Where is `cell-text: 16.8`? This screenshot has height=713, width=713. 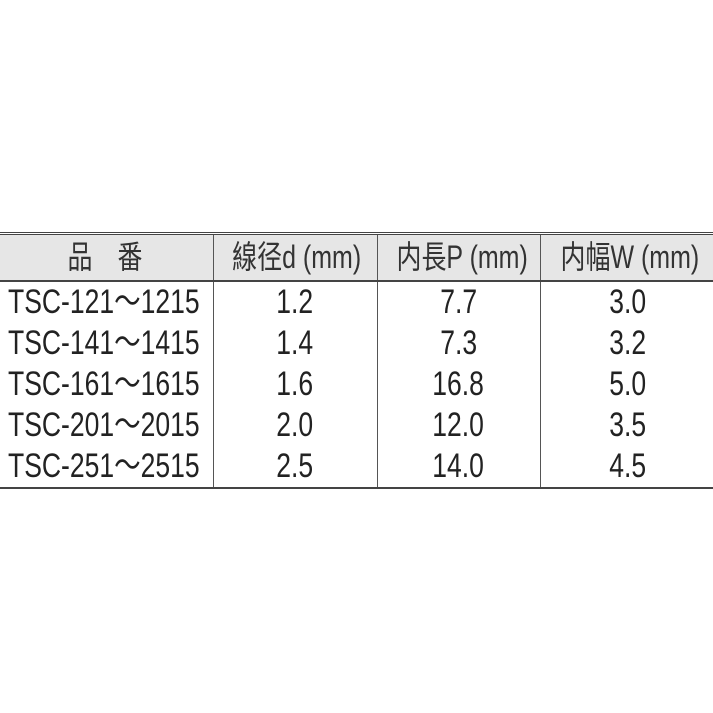 cell-text: 16.8 is located at coordinates (458, 384).